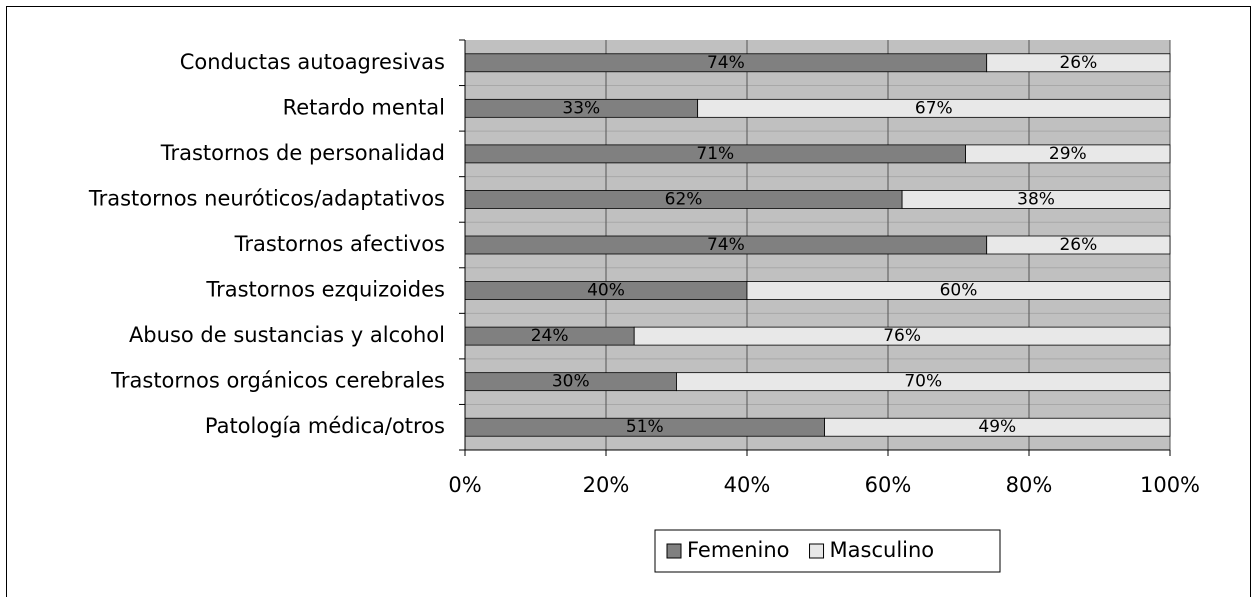 The width and height of the screenshot is (1251, 597). Describe the element at coordinates (464, 485) in the screenshot. I see `x-tick-label: 0%` at that location.